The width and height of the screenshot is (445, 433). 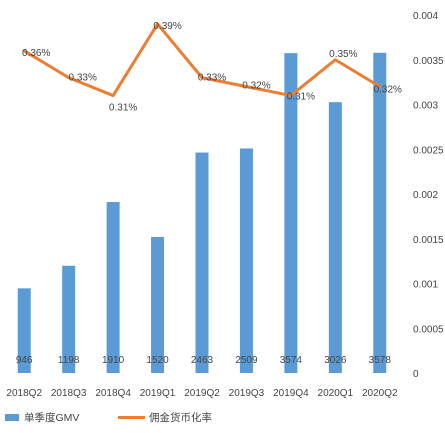 What do you see at coordinates (425, 16) in the screenshot?
I see `y-right-tick-label: 0.004` at bounding box center [425, 16].